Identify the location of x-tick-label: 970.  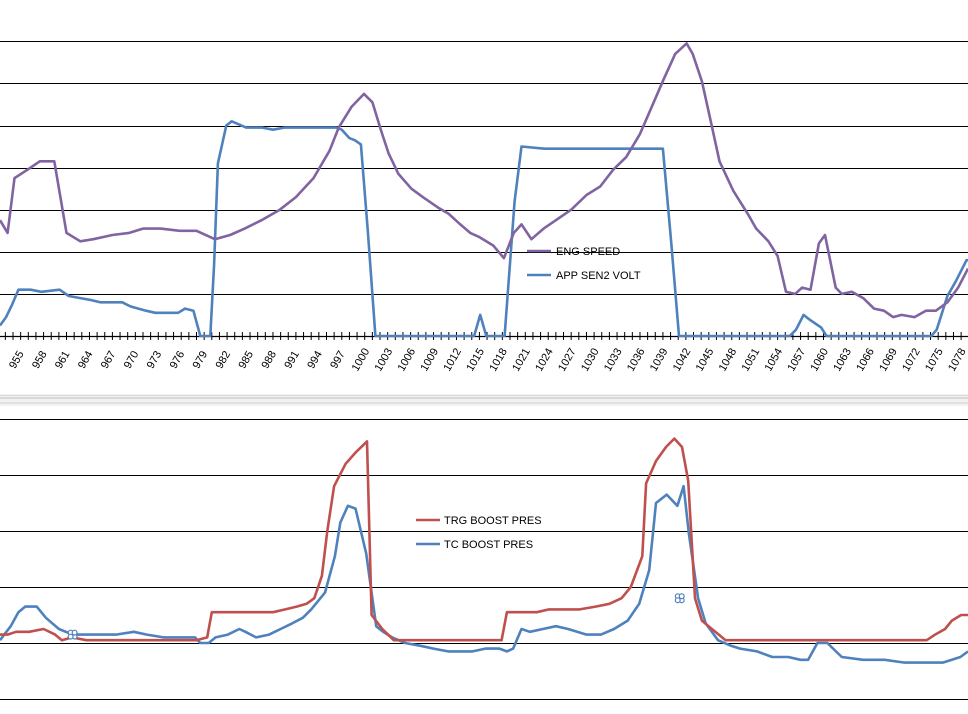
(132, 360).